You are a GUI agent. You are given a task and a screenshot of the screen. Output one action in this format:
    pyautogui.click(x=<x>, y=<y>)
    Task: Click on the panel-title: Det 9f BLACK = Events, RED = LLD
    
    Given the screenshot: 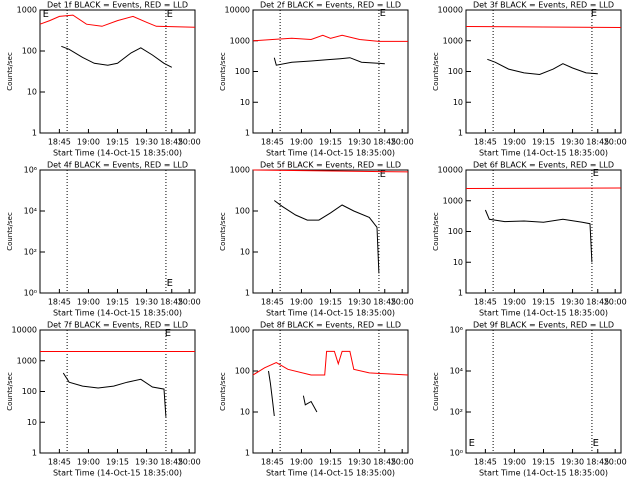 What is the action you would take?
    pyautogui.click(x=543, y=325)
    